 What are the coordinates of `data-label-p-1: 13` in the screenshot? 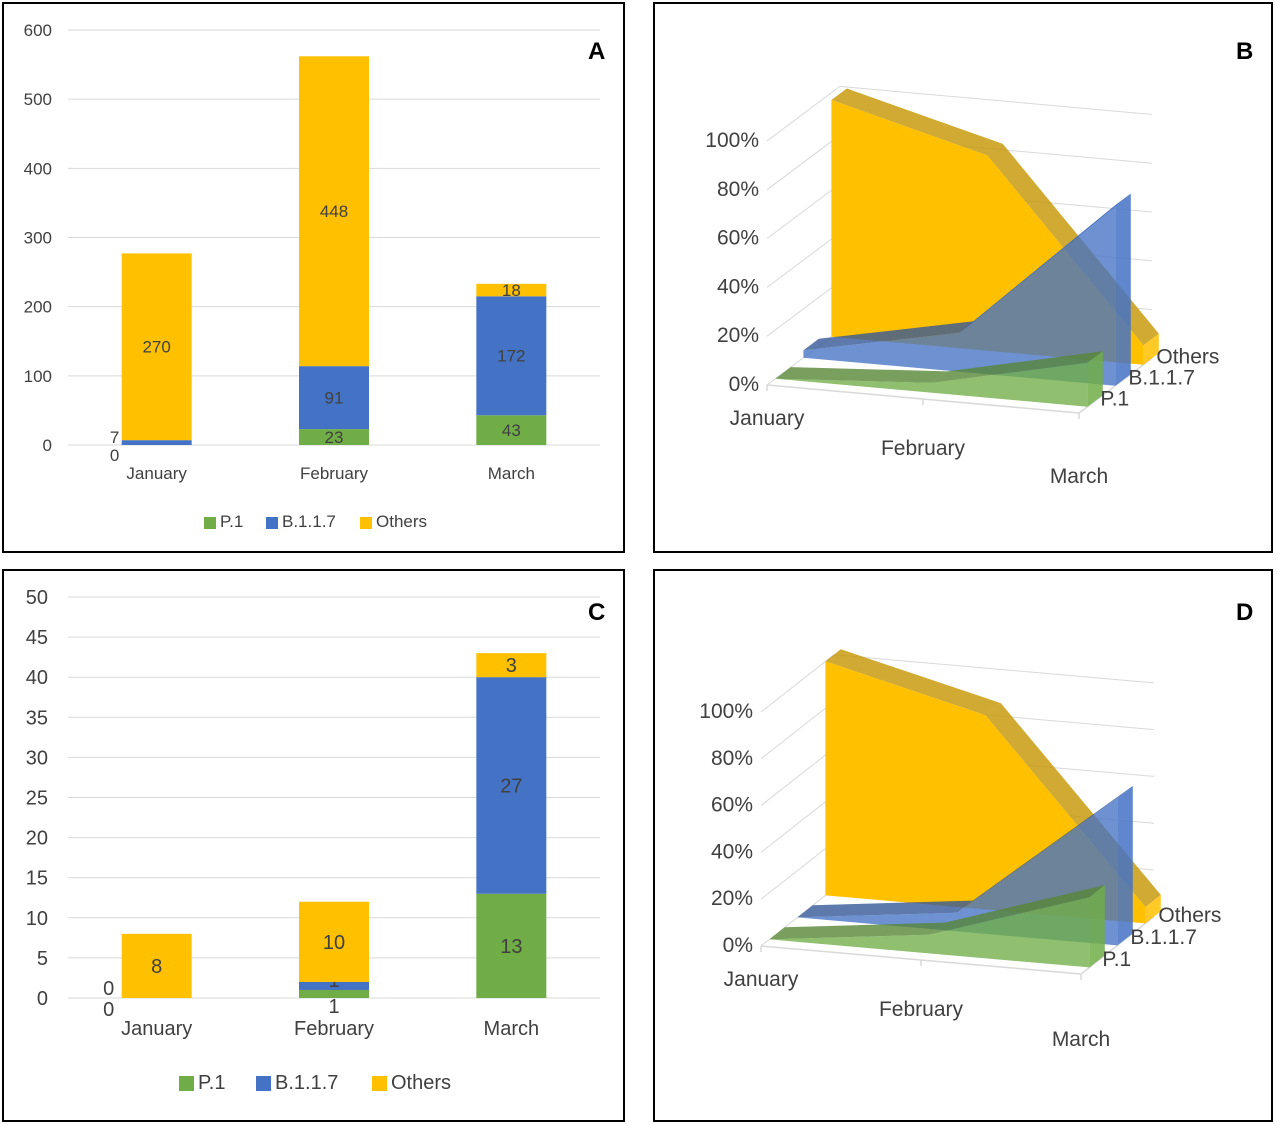 It's located at (511, 947).